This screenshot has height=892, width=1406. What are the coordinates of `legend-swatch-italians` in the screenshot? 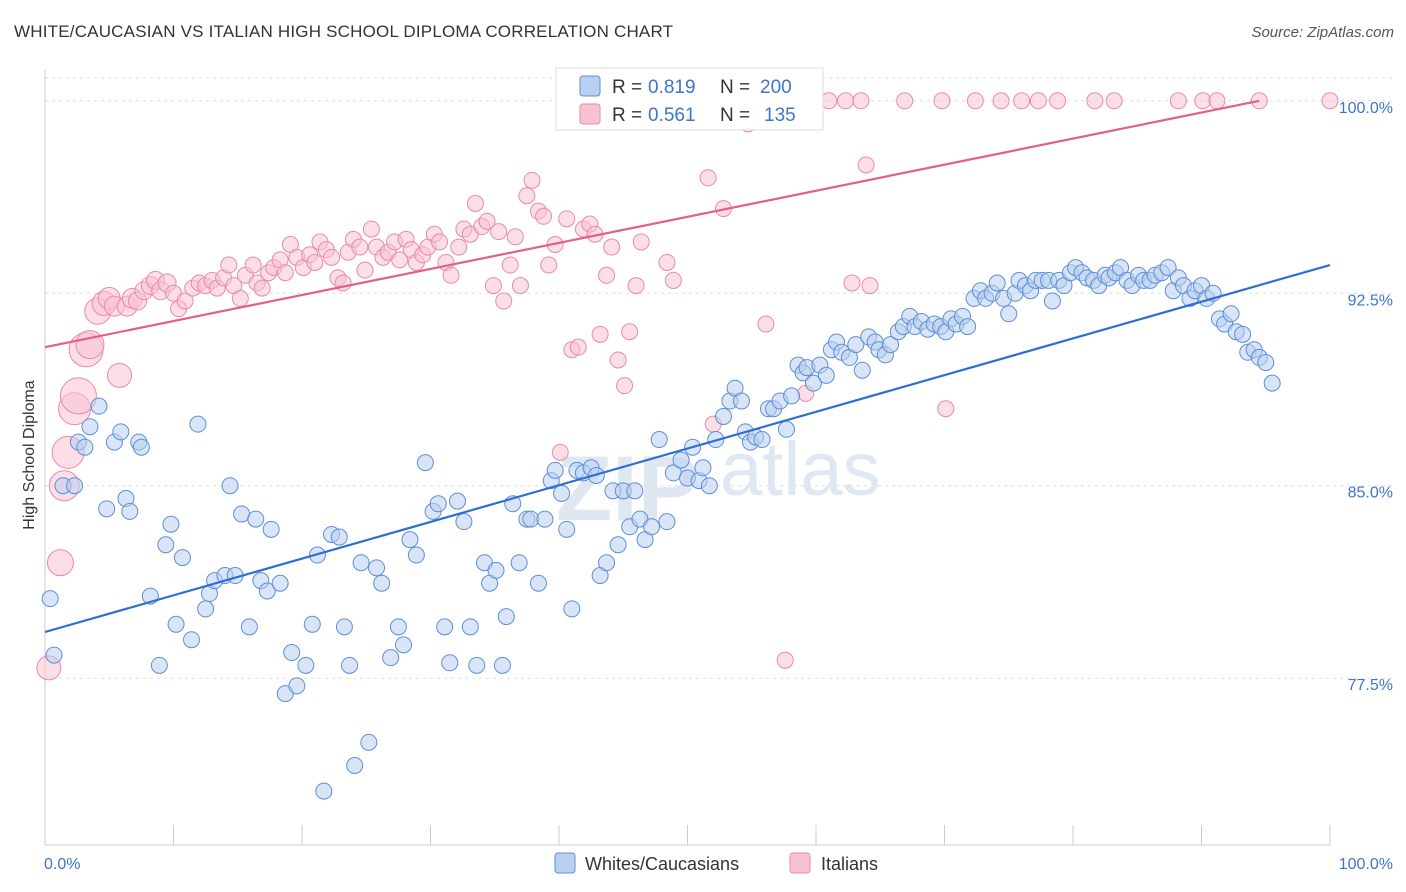 It's located at (590, 114).